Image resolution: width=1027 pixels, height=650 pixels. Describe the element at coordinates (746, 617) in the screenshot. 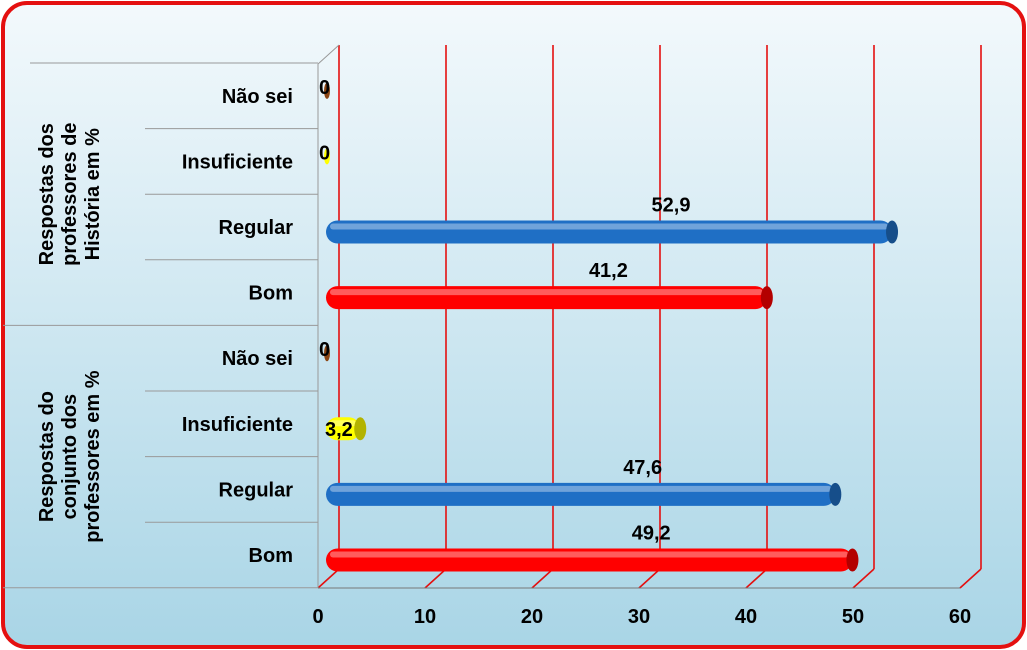

I see `x-tick-label: 40` at that location.